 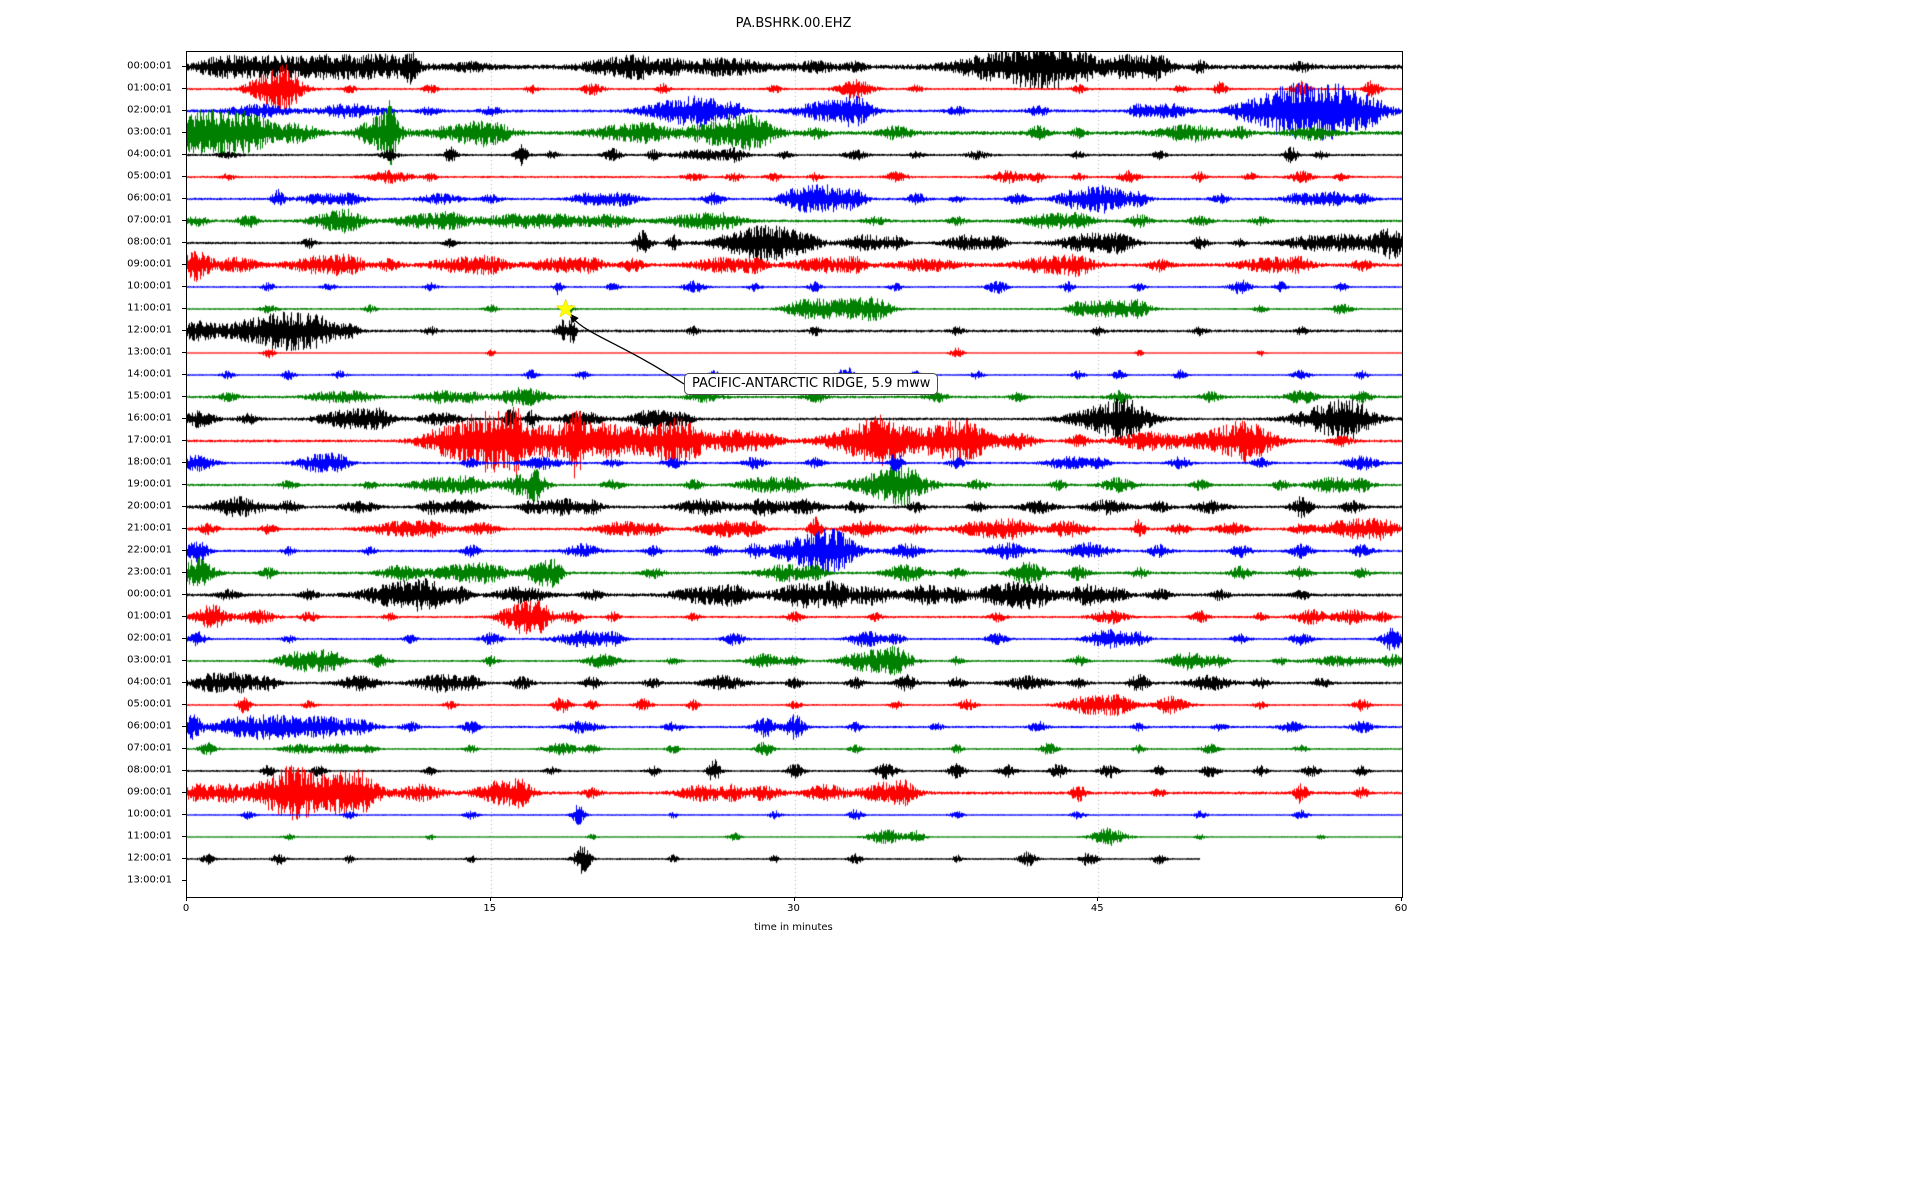 What do you see at coordinates (149, 528) in the screenshot?
I see `row-label: 21:00:01` at bounding box center [149, 528].